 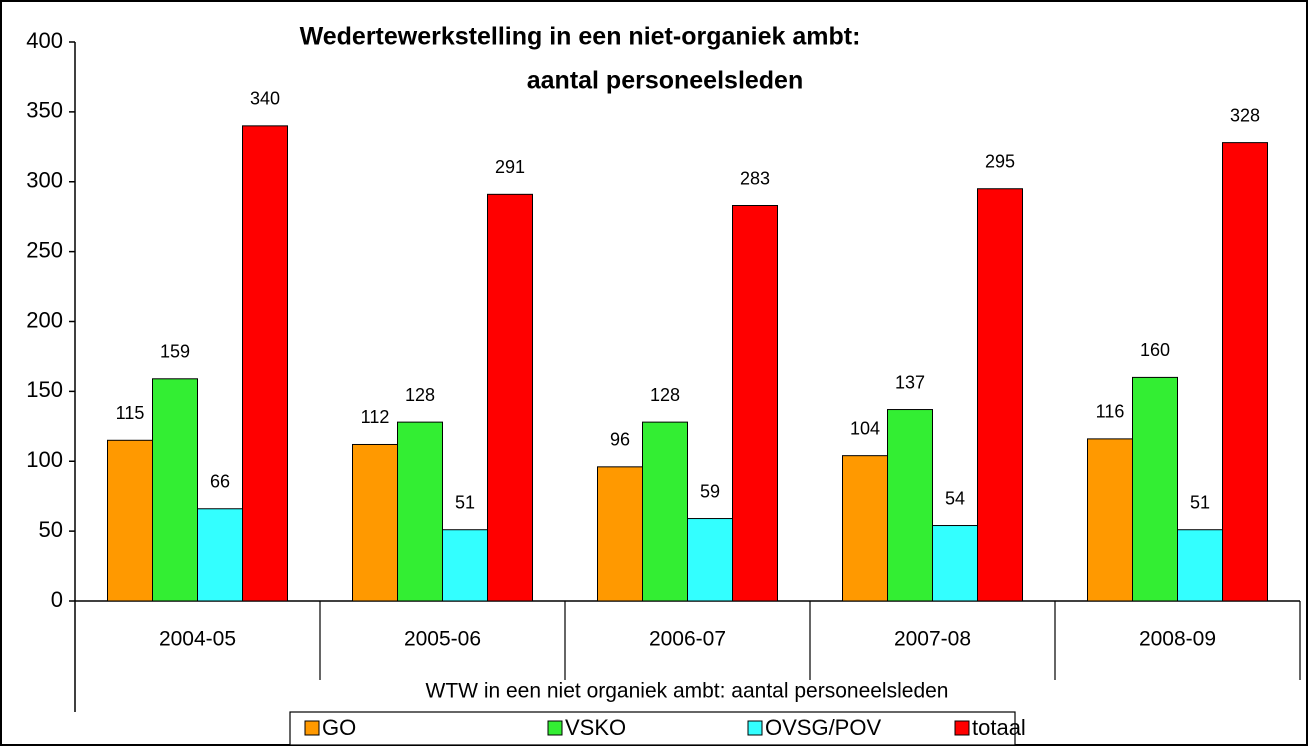 What do you see at coordinates (910, 382) in the screenshot?
I see `value-label: 137` at bounding box center [910, 382].